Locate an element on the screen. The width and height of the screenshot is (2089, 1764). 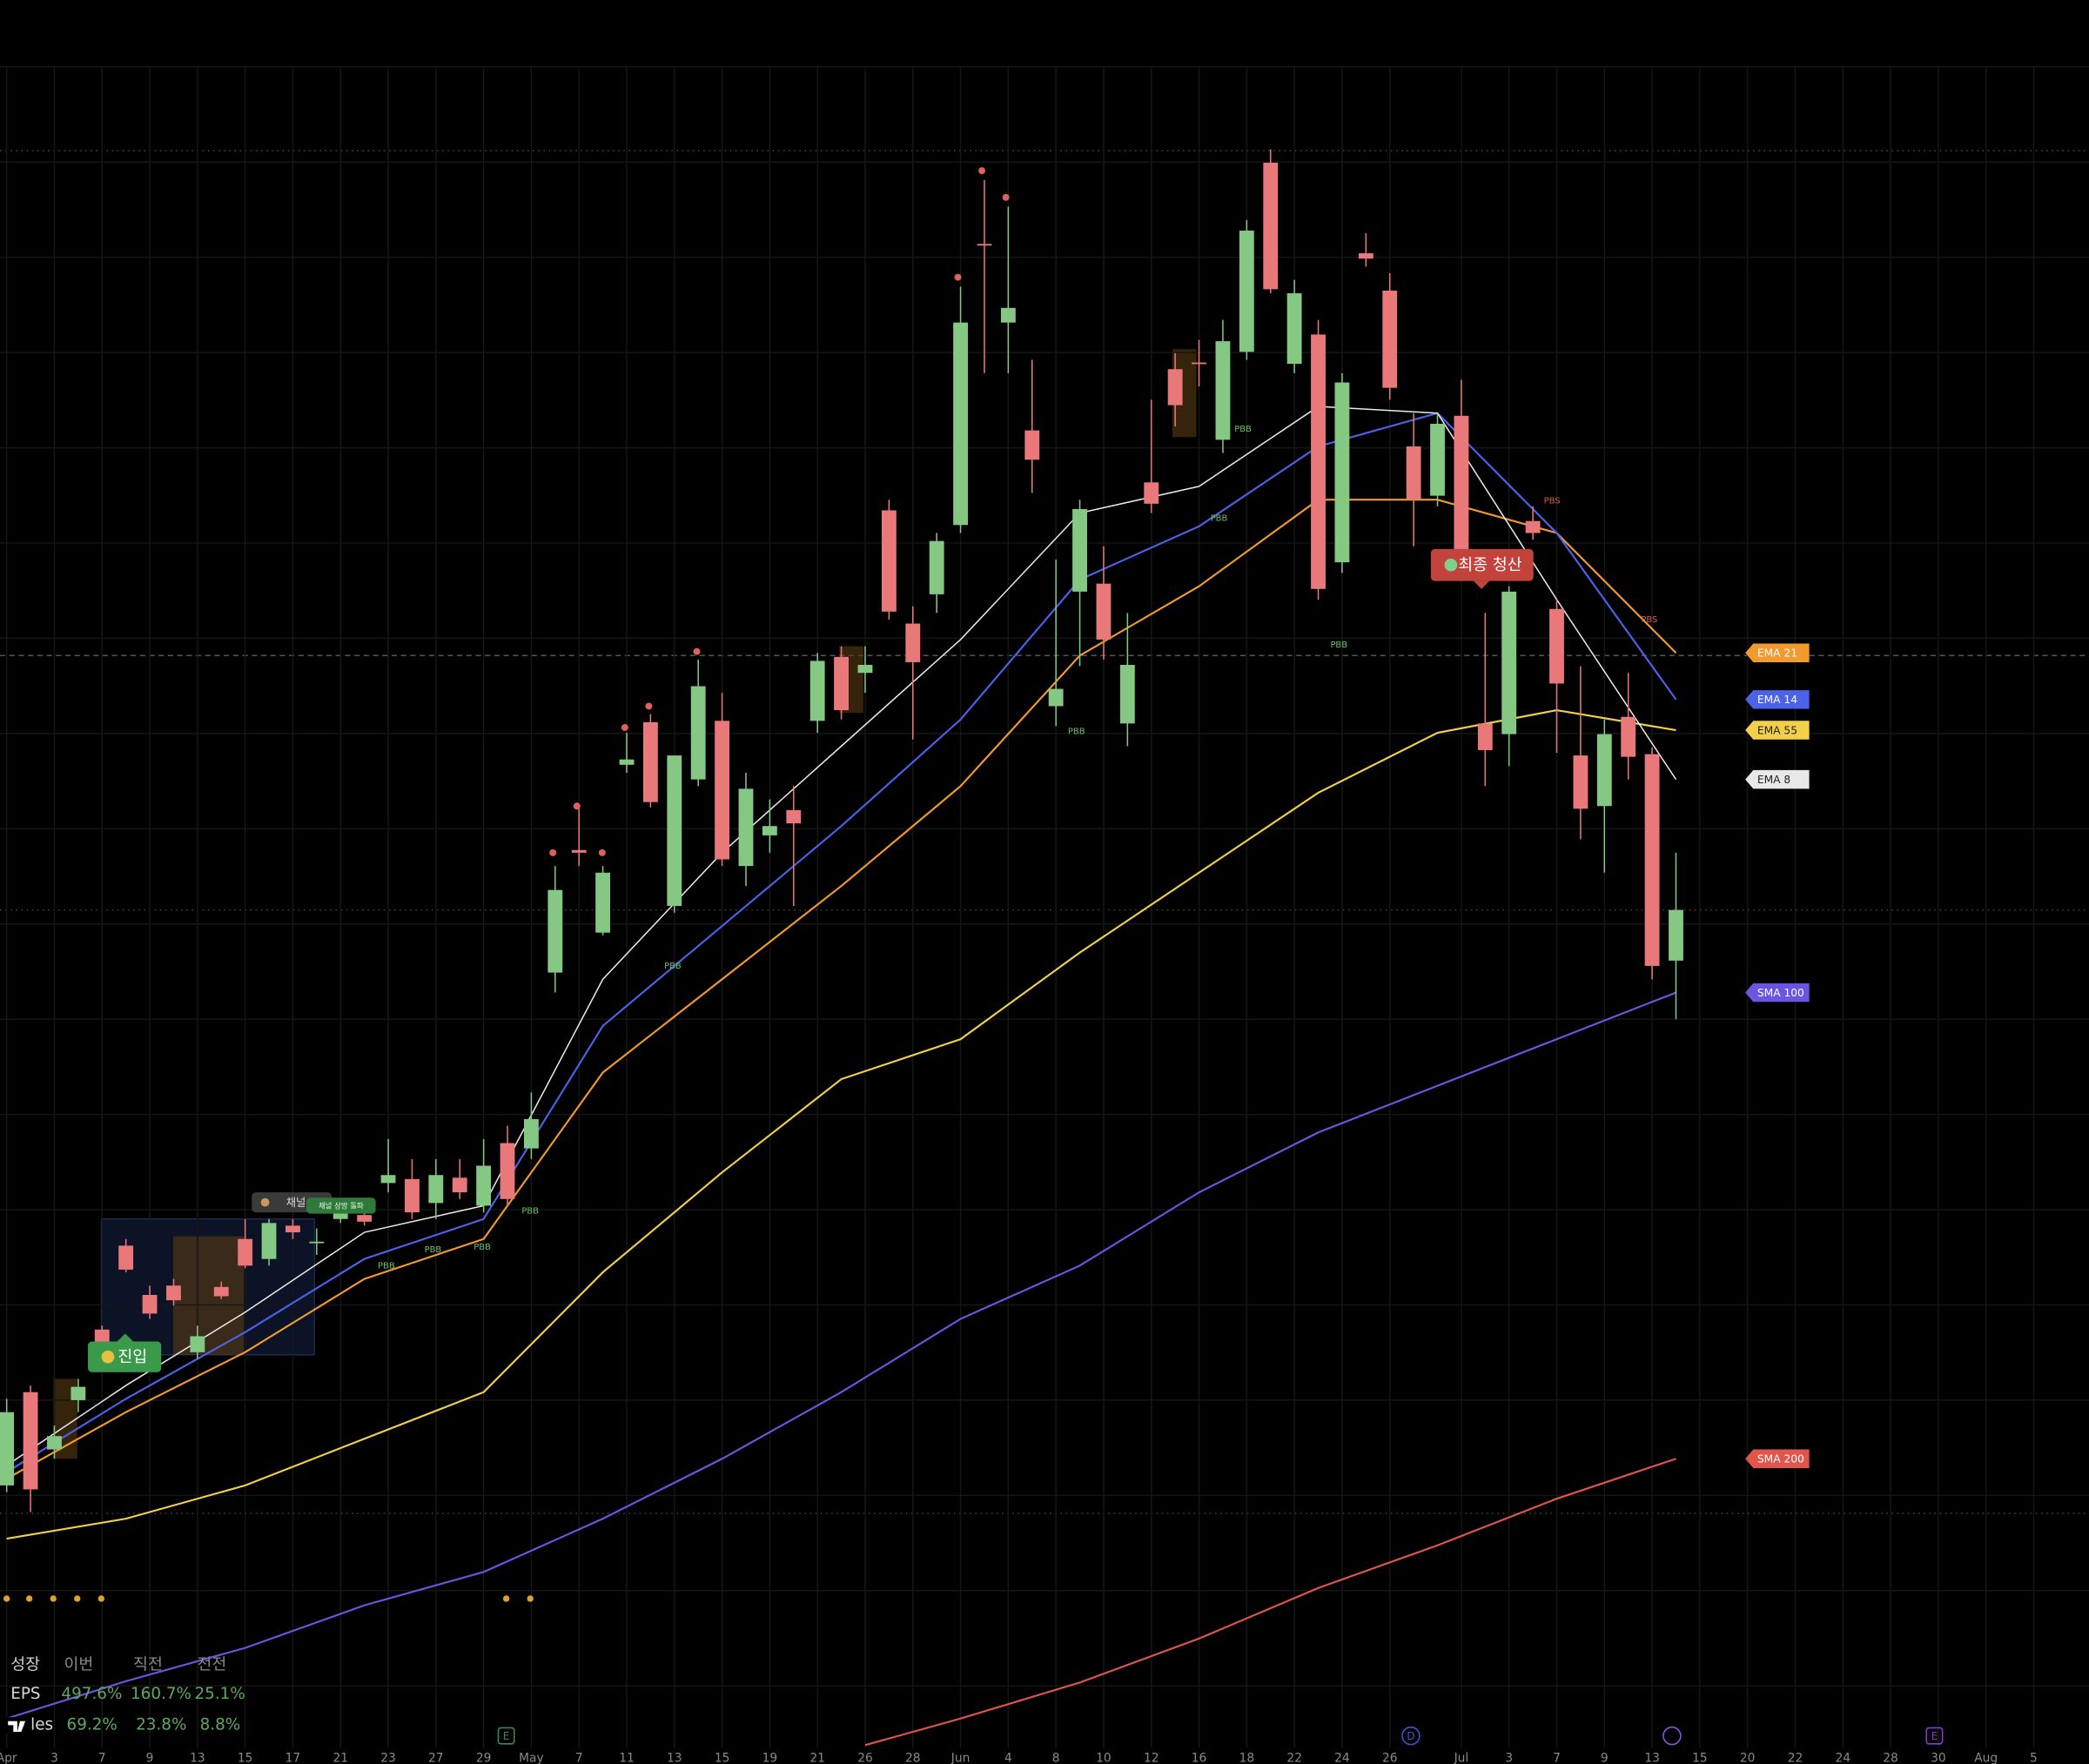
x-tick-label: 15 is located at coordinates (1700, 1758).